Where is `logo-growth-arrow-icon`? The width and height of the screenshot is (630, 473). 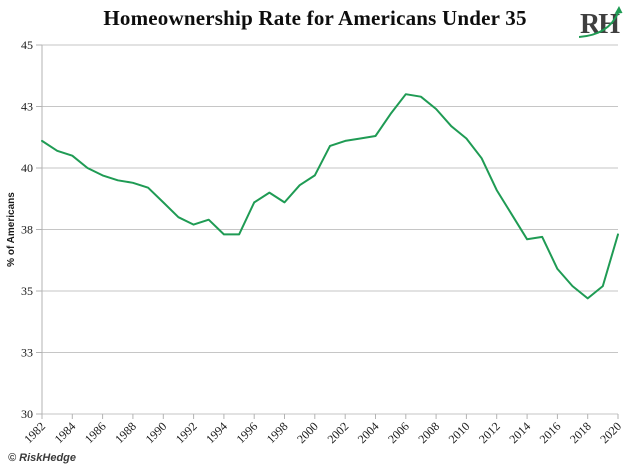
logo-growth-arrow-icon is located at coordinates (599, 25).